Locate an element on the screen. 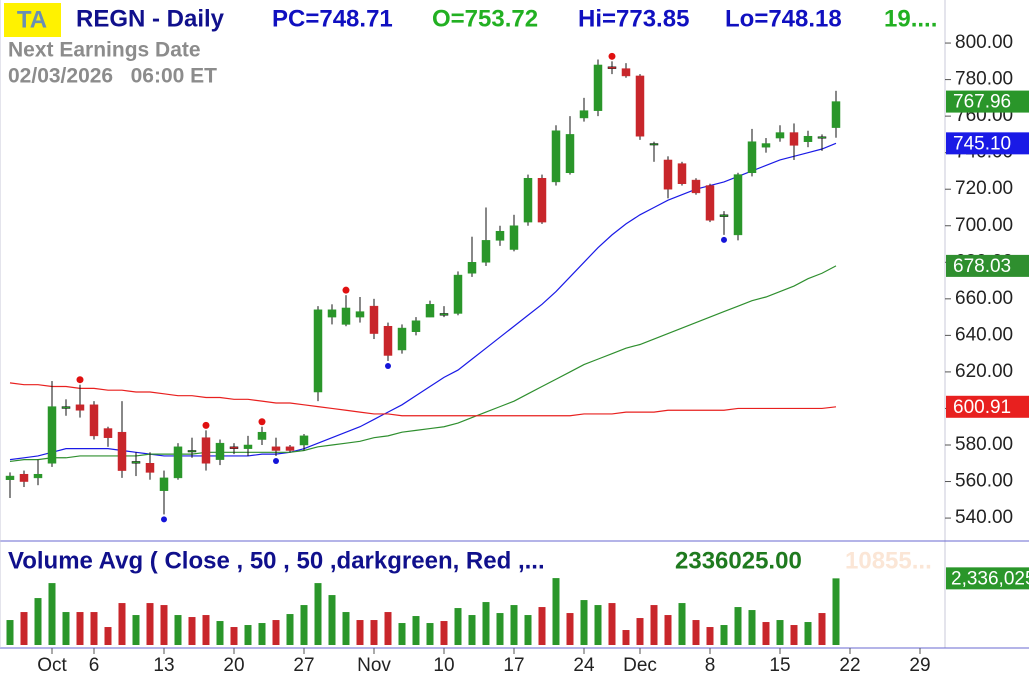 The width and height of the screenshot is (1029, 681). price-label: 767.96 is located at coordinates (982, 102).